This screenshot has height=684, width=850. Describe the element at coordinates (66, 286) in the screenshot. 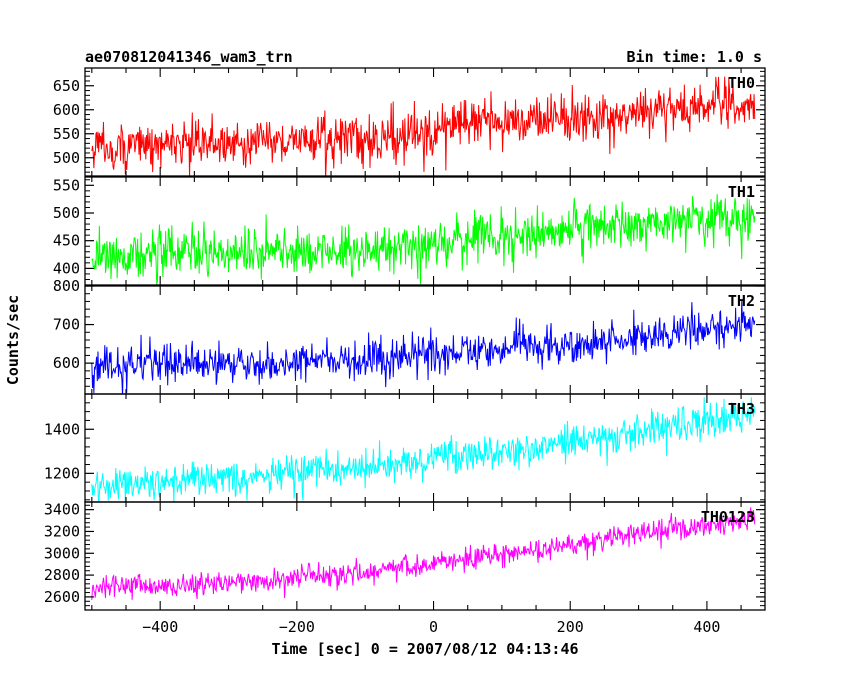

I see `y-tick-label: 800` at that location.